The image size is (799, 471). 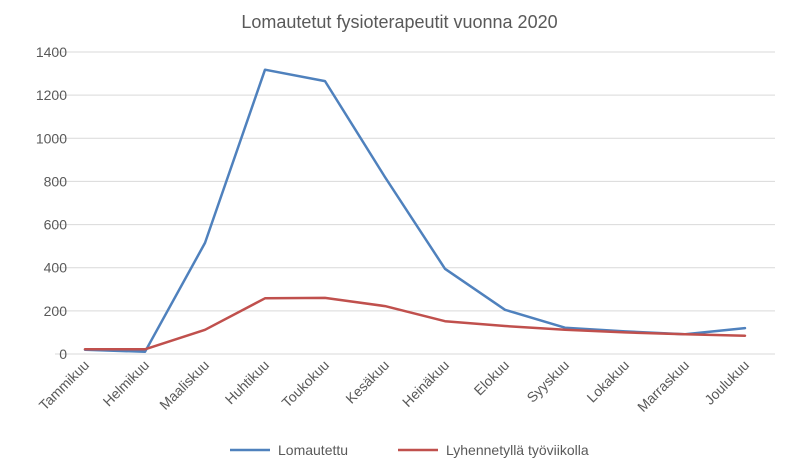 What do you see at coordinates (56, 181) in the screenshot?
I see `y-tick-label: 800` at bounding box center [56, 181].